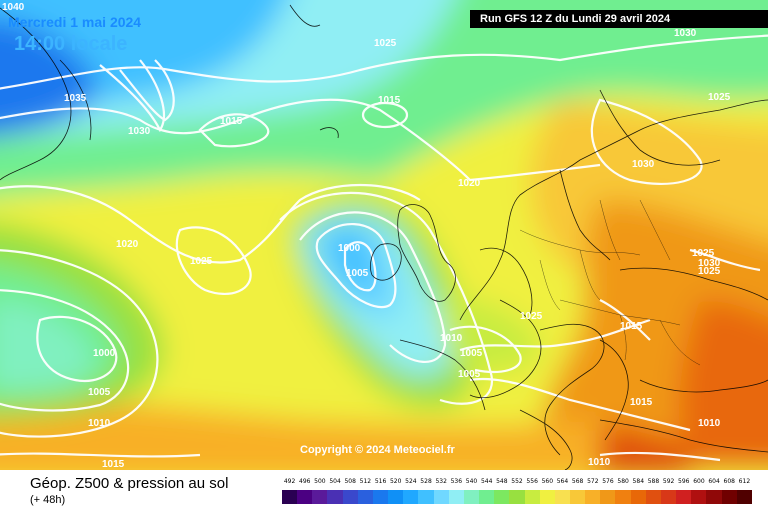 Image resolution: width=768 pixels, height=512 pixels. What do you see at coordinates (562, 481) in the screenshot?
I see `legend-value: 564` at bounding box center [562, 481].